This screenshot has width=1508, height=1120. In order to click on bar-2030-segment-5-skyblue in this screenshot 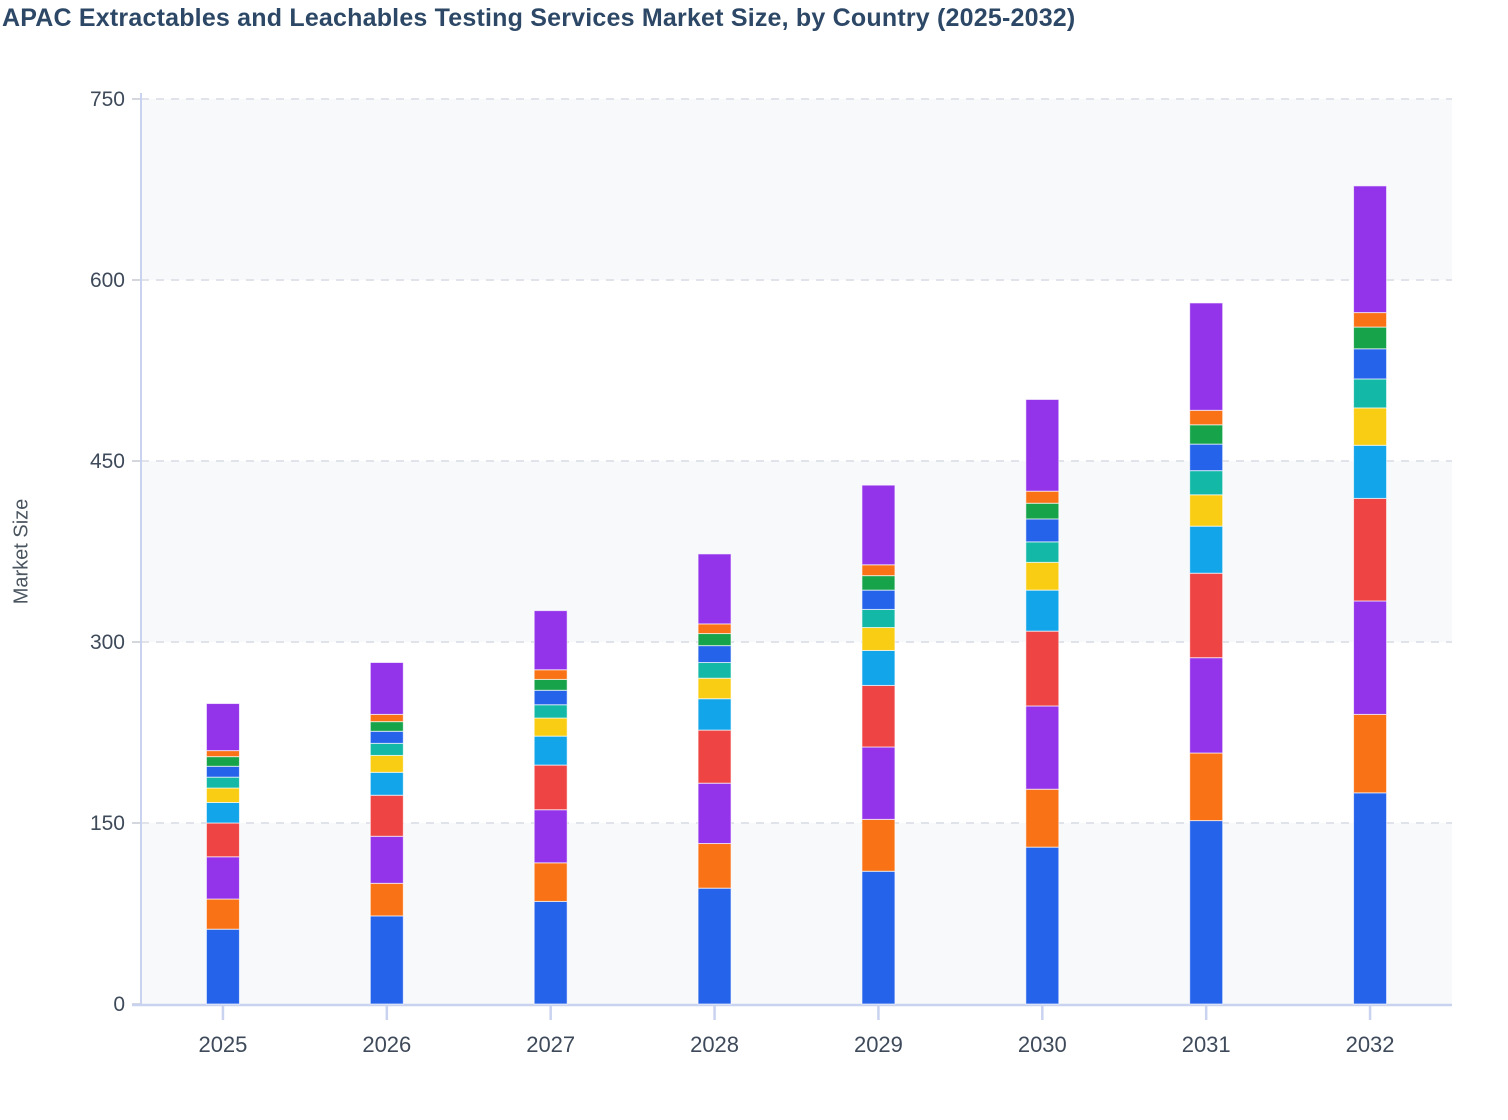, I will do `click(1042, 610)`.